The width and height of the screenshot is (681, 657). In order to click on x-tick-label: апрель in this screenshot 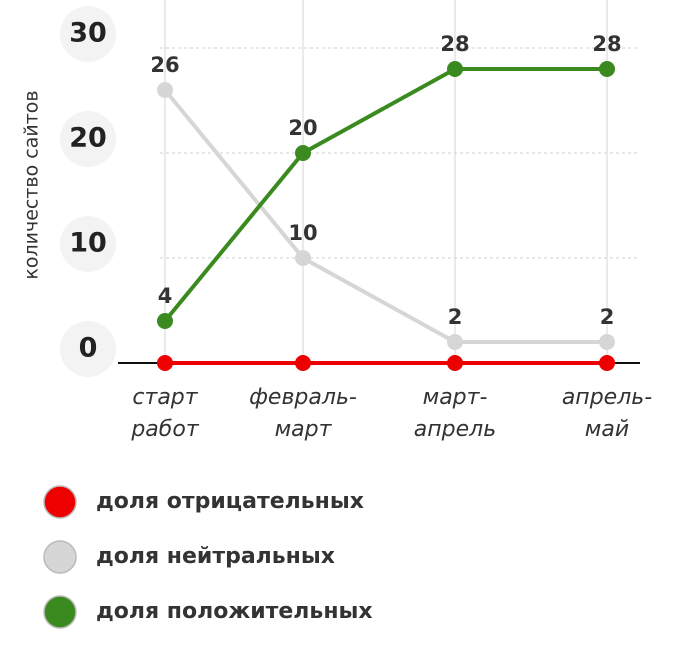, I will do `click(455, 429)`.